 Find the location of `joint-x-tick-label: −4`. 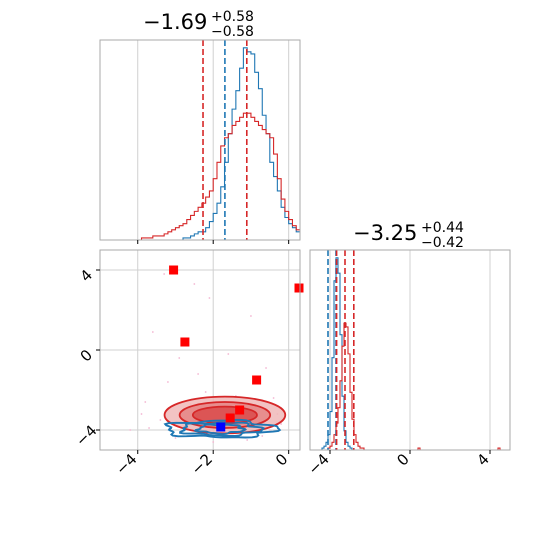

joint-x-tick-label: −4 is located at coordinates (126, 464).